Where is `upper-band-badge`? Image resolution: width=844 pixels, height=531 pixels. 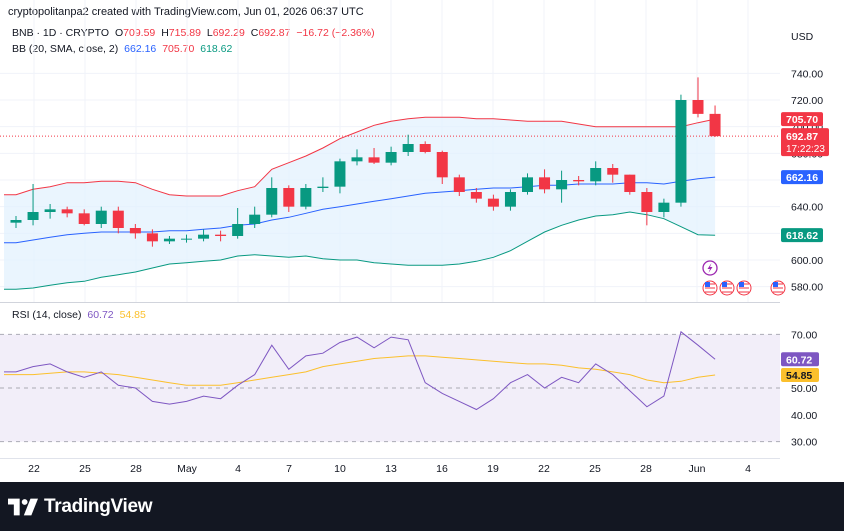
upper-band-badge is located at coordinates (802, 119).